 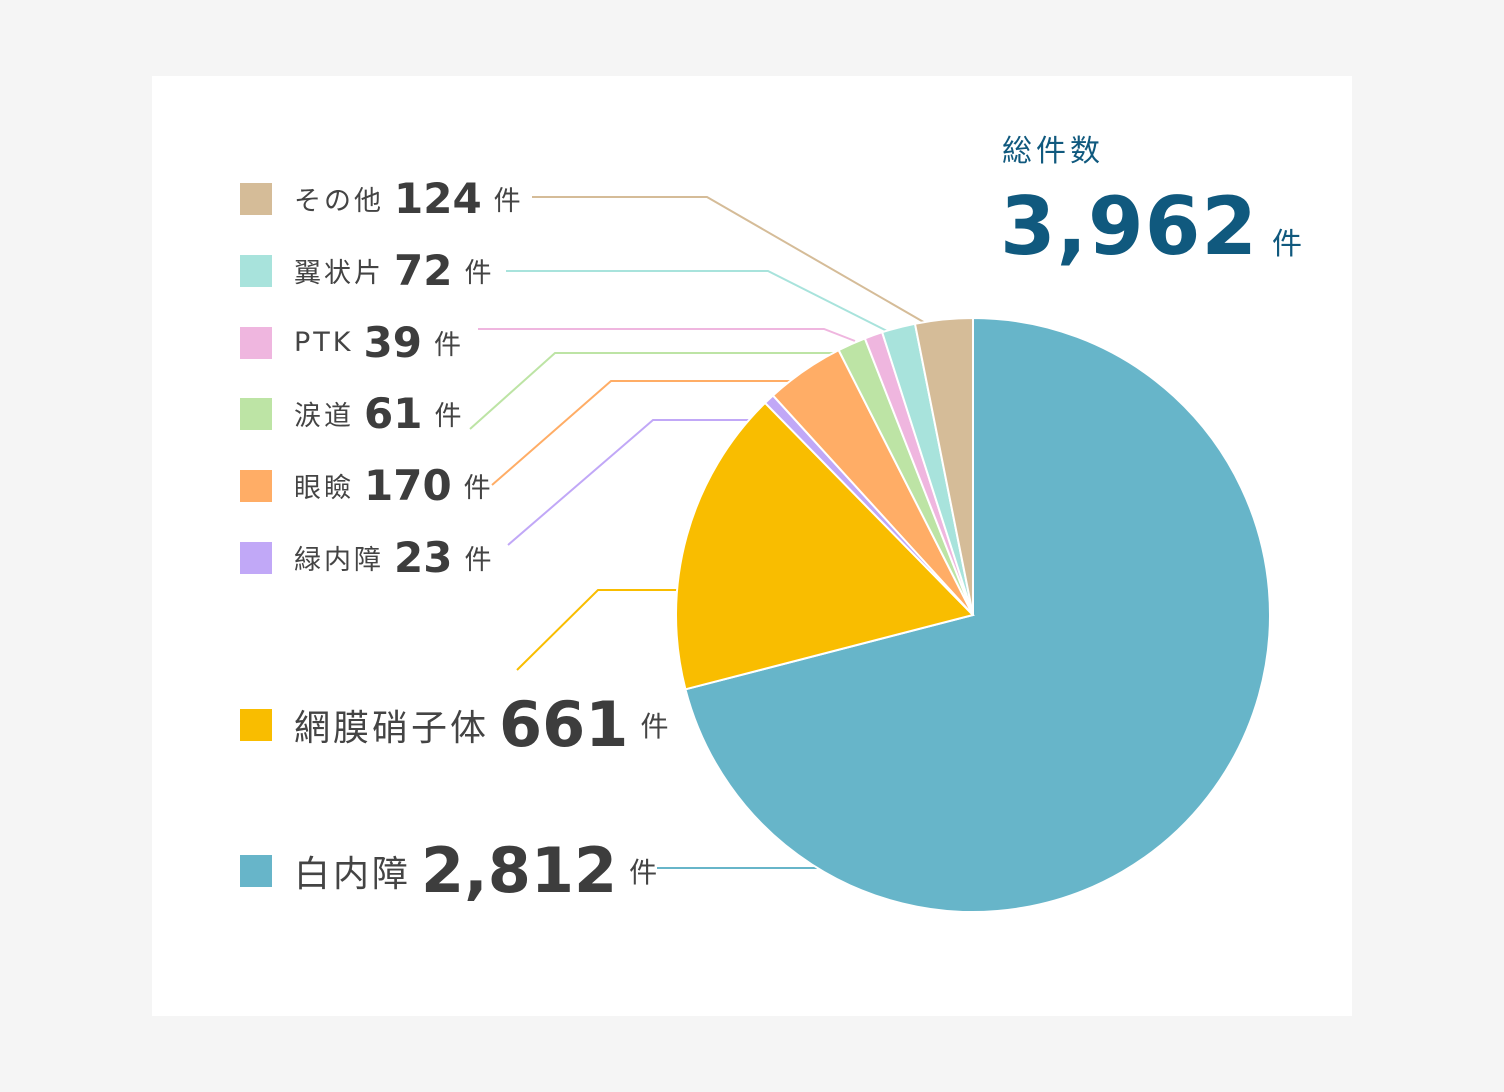 I want to click on legend-name: 涙道, so click(x=324, y=416).